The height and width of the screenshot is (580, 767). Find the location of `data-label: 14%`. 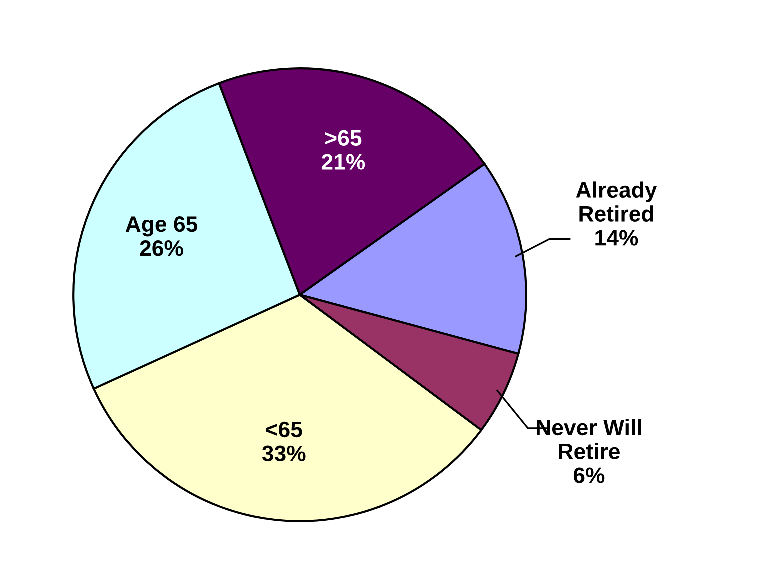

data-label: 14% is located at coordinates (617, 238).